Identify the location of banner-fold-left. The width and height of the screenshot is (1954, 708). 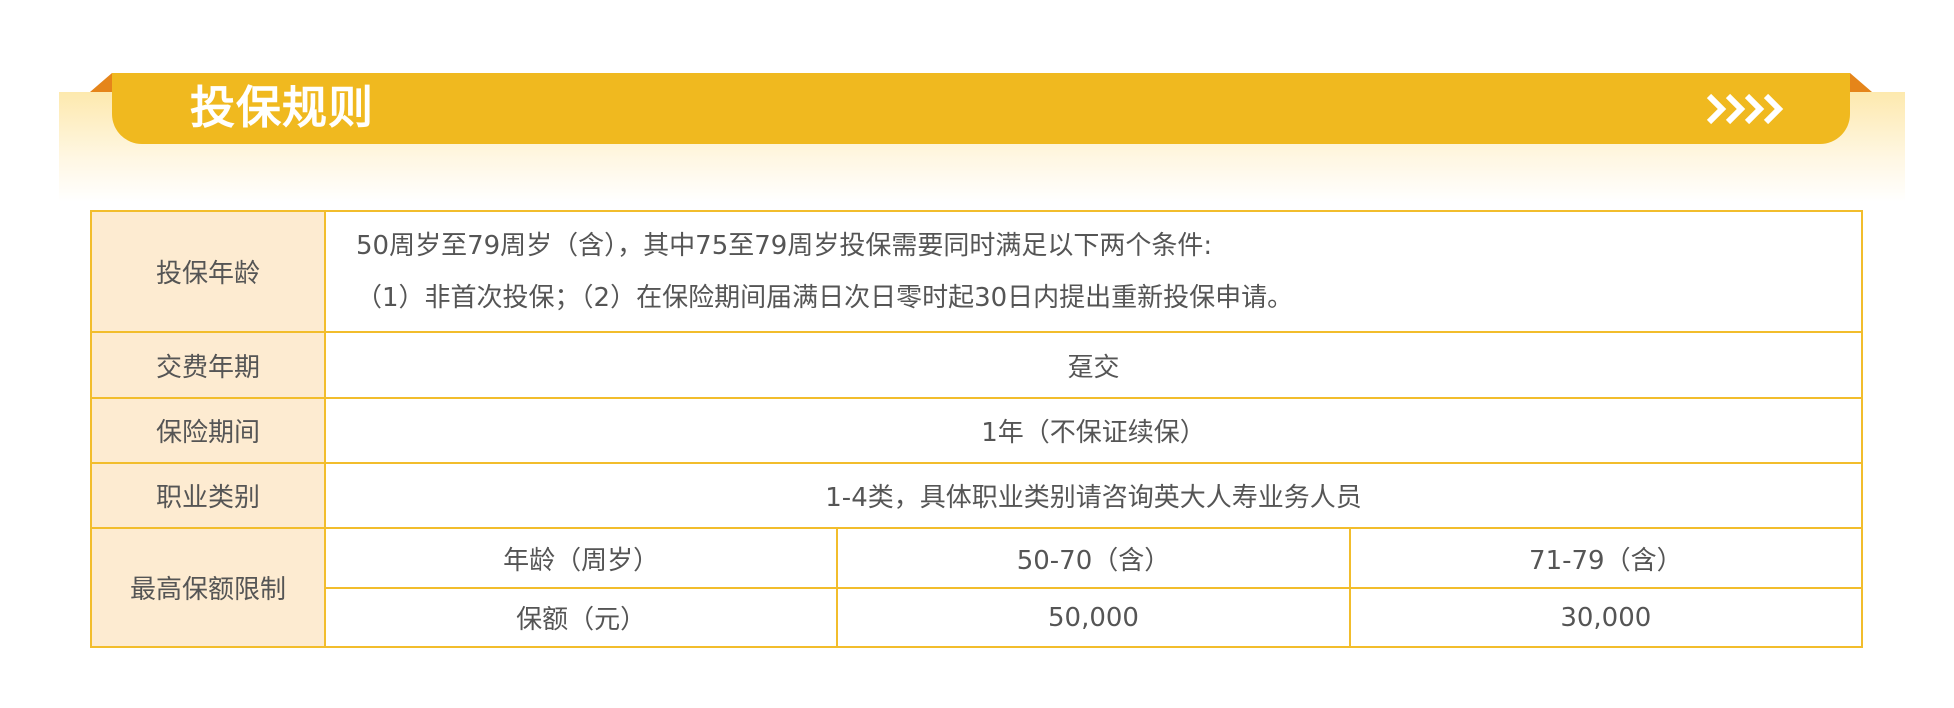
(101, 82).